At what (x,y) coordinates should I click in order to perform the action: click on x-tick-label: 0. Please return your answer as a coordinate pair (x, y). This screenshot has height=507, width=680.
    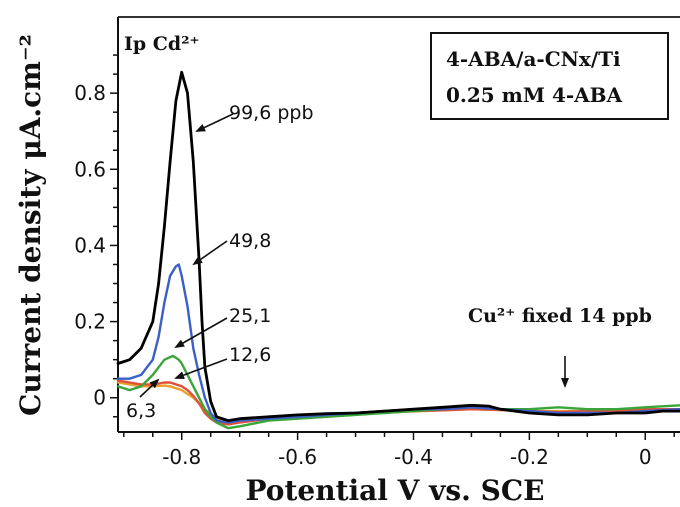
    Looking at the image, I should click on (645, 457).